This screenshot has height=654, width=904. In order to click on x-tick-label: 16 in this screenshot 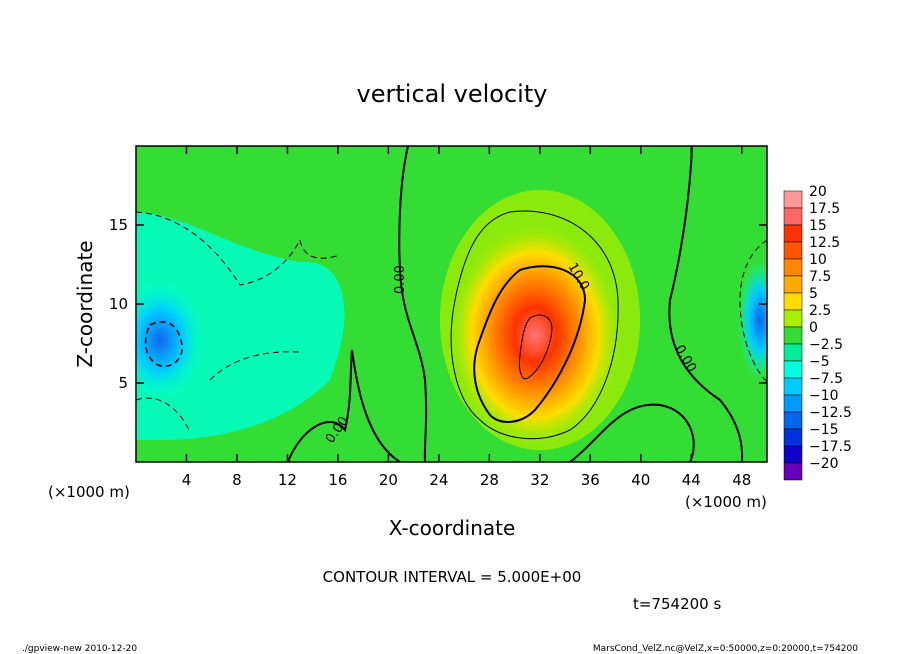, I will do `click(337, 480)`.